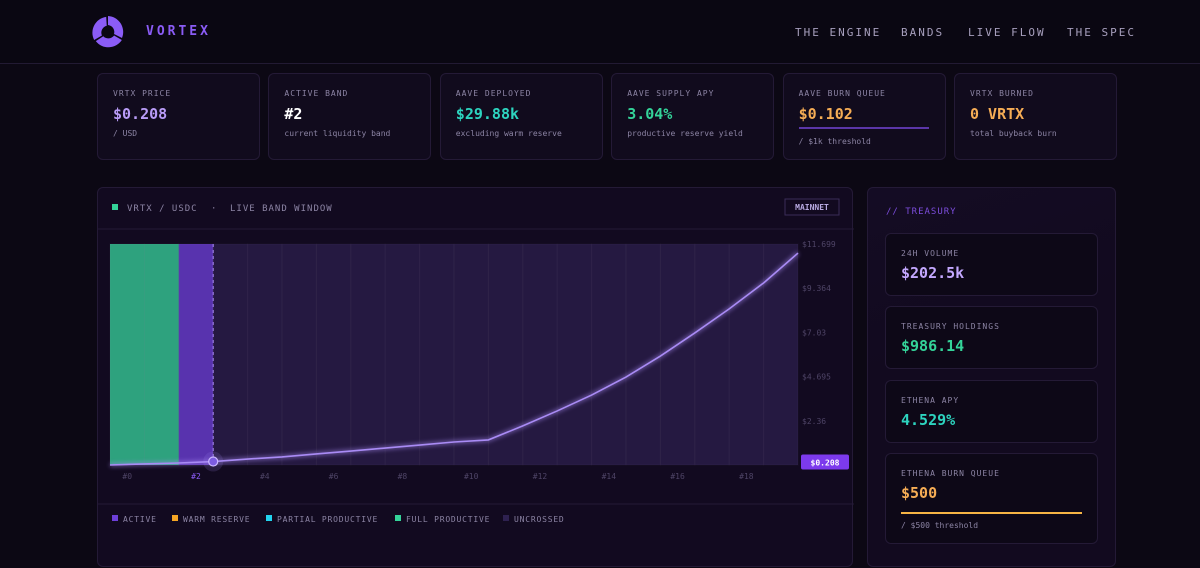  Describe the element at coordinates (671, 93) in the screenshot. I see `stat-label: AAVE SUPPLY APY` at that location.